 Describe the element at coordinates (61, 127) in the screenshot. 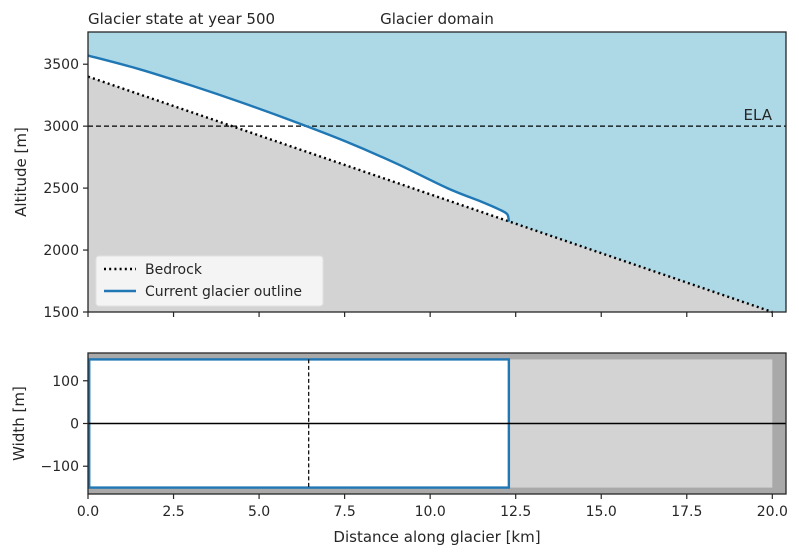

I see `top-y-tick-label: 3000` at that location.